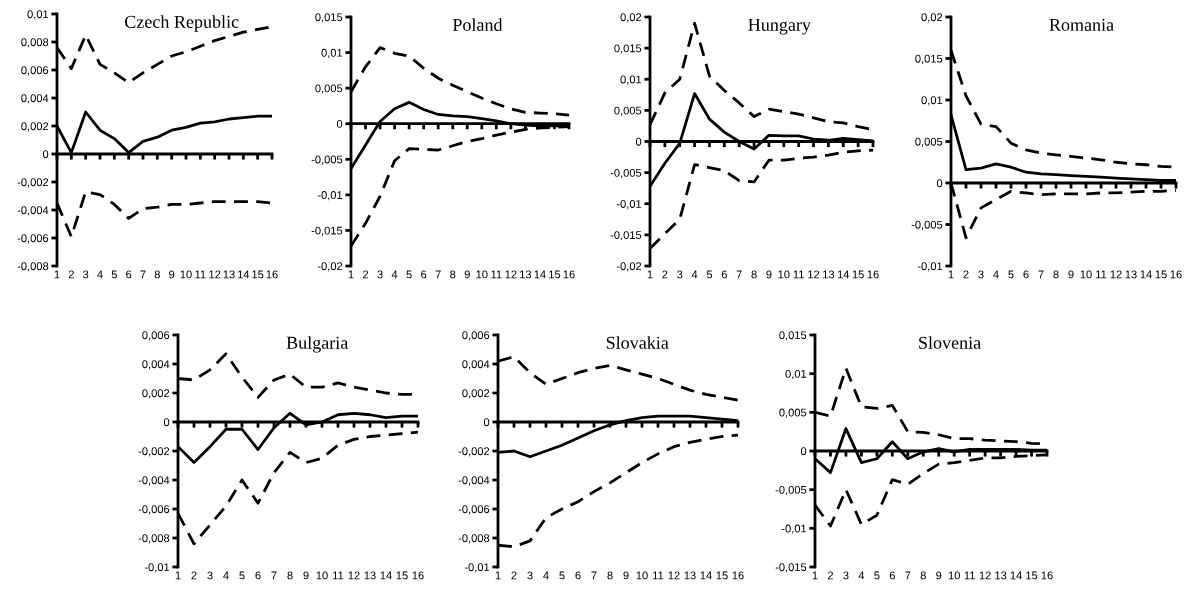 Image resolution: width=1184 pixels, height=592 pixels. I want to click on y-tick-label: -0,002, so click(154, 452).